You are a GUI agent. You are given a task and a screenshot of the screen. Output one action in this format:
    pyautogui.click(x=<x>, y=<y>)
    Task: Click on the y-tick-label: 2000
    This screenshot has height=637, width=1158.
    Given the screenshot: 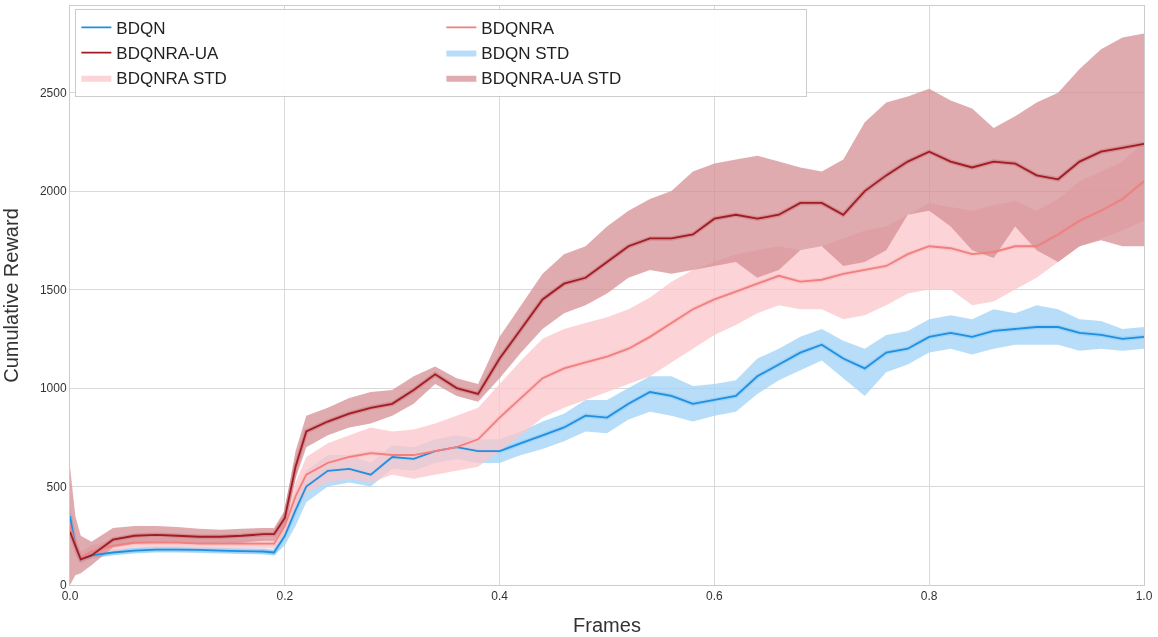 What is the action you would take?
    pyautogui.click(x=53, y=191)
    